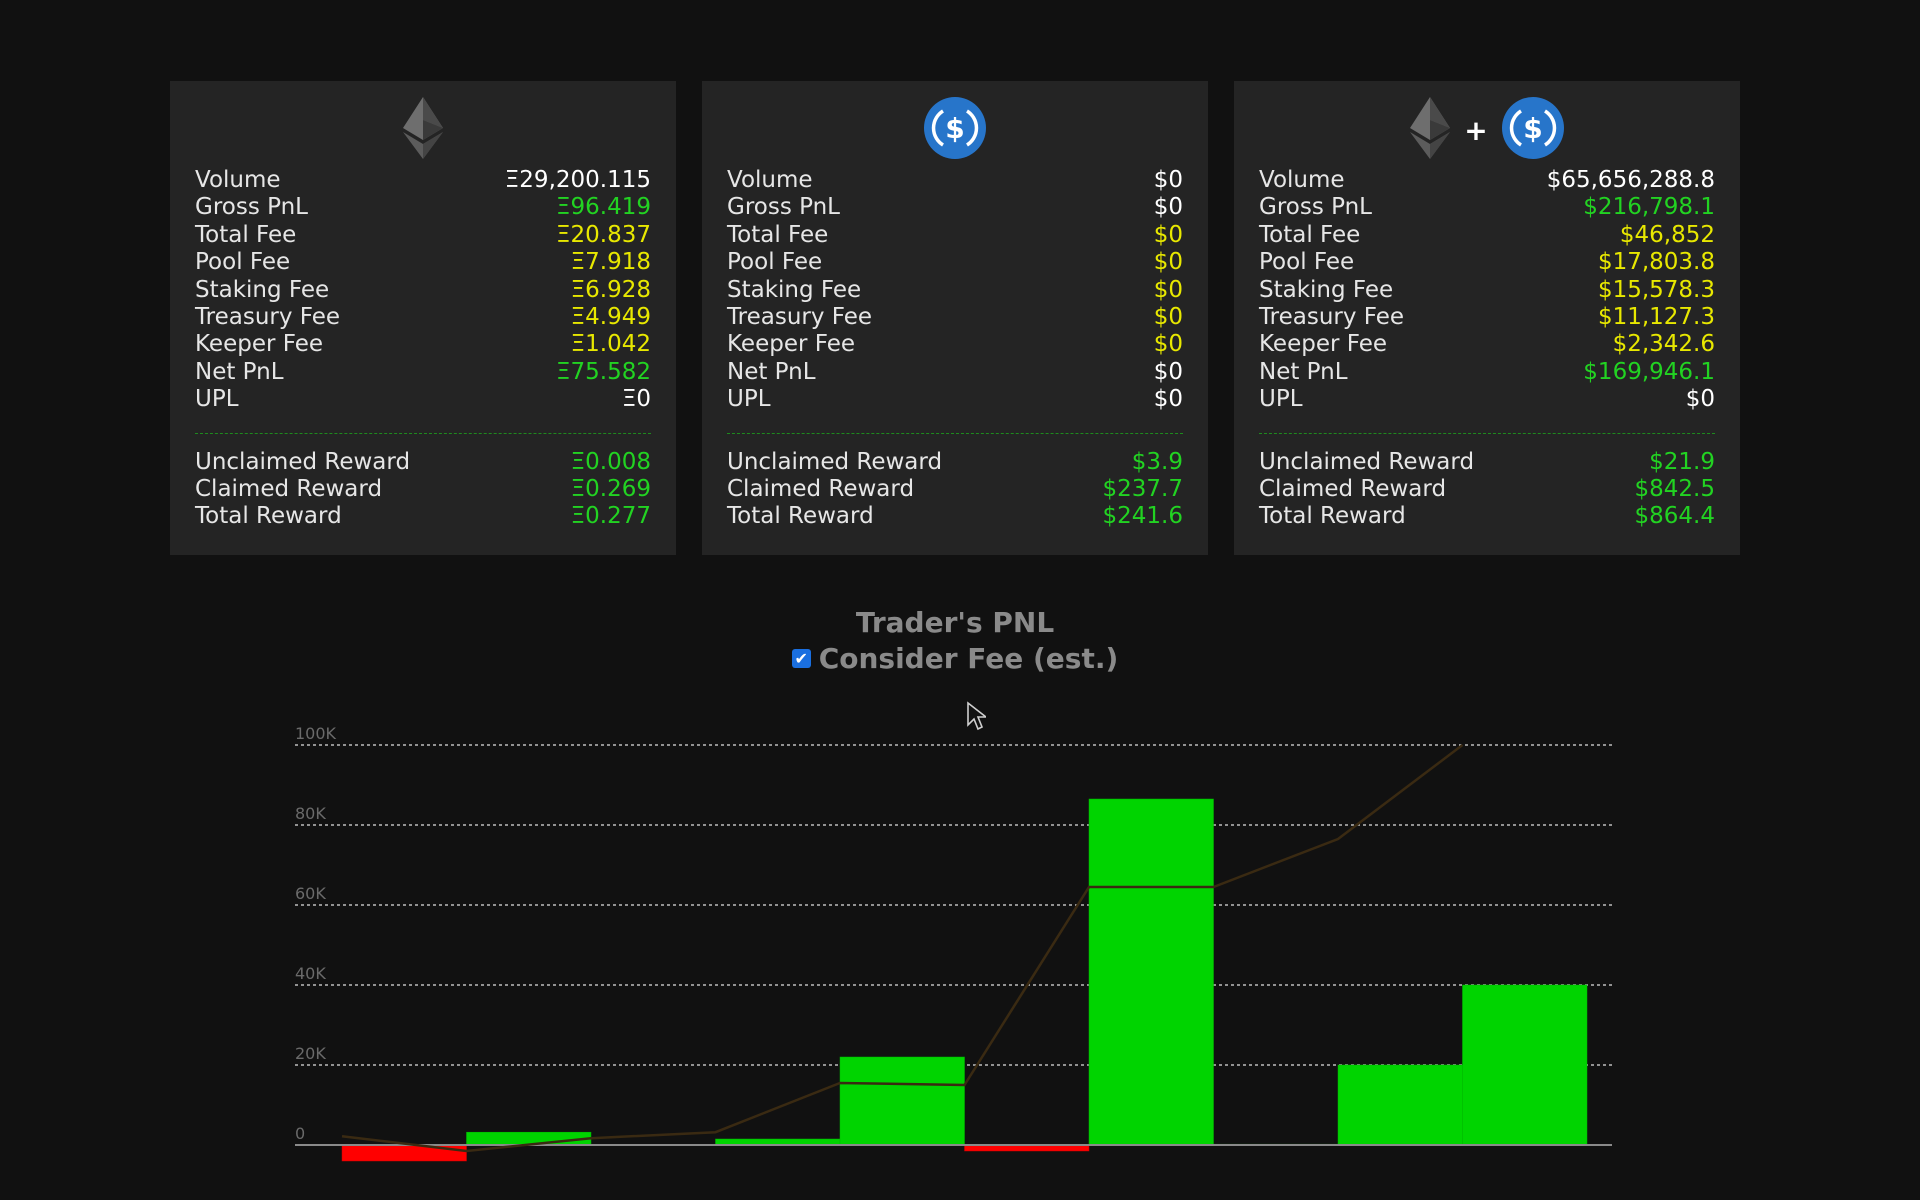 The height and width of the screenshot is (1200, 1920). What do you see at coordinates (801, 658) in the screenshot?
I see `consider-fee-checkbox: ✔` at bounding box center [801, 658].